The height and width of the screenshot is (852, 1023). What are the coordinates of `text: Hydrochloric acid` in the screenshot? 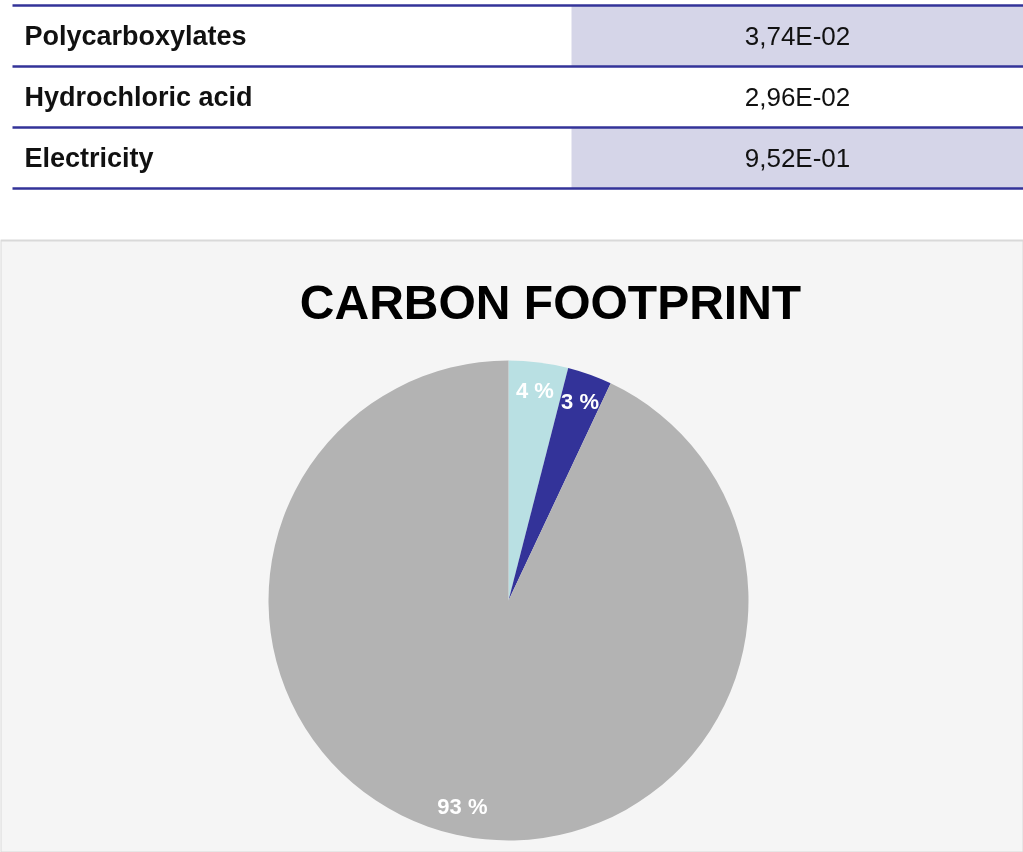 It's located at (138, 97).